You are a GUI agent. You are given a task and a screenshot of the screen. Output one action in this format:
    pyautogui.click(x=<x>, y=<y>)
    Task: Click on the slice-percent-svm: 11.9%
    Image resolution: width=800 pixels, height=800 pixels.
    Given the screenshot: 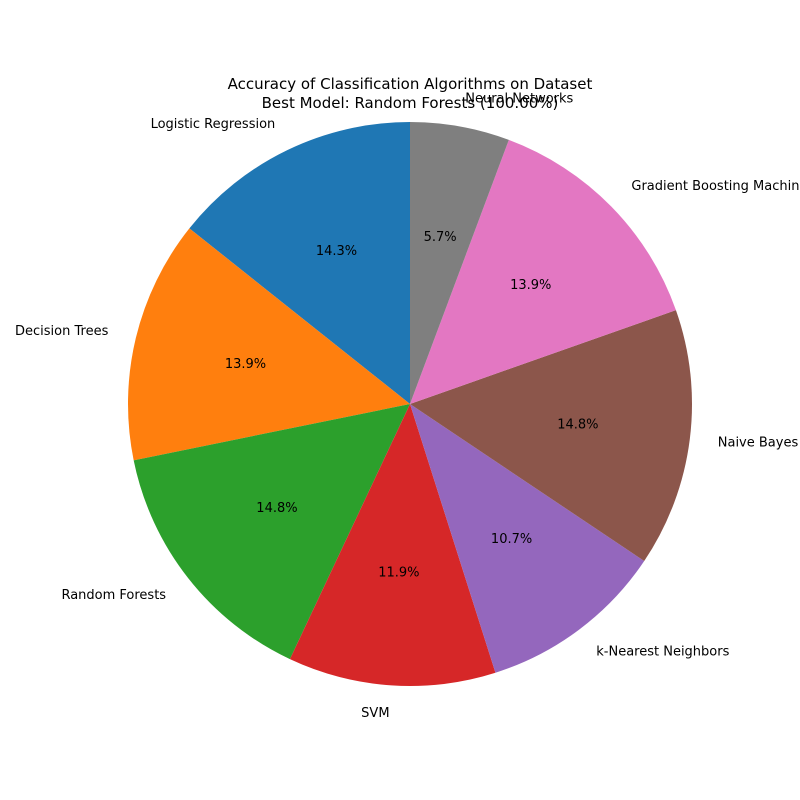 What is the action you would take?
    pyautogui.click(x=398, y=572)
    